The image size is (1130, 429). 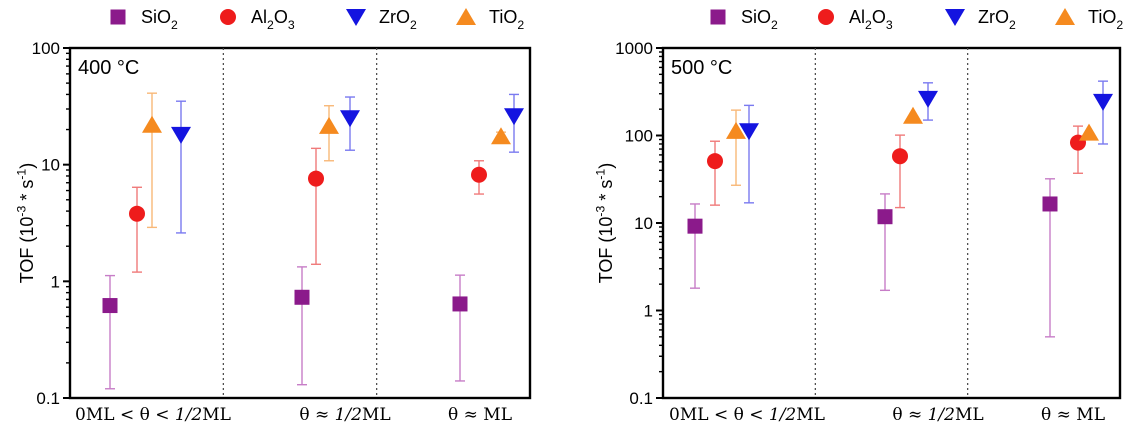 I want to click on panel-label: 400 °C, so click(x=108, y=68).